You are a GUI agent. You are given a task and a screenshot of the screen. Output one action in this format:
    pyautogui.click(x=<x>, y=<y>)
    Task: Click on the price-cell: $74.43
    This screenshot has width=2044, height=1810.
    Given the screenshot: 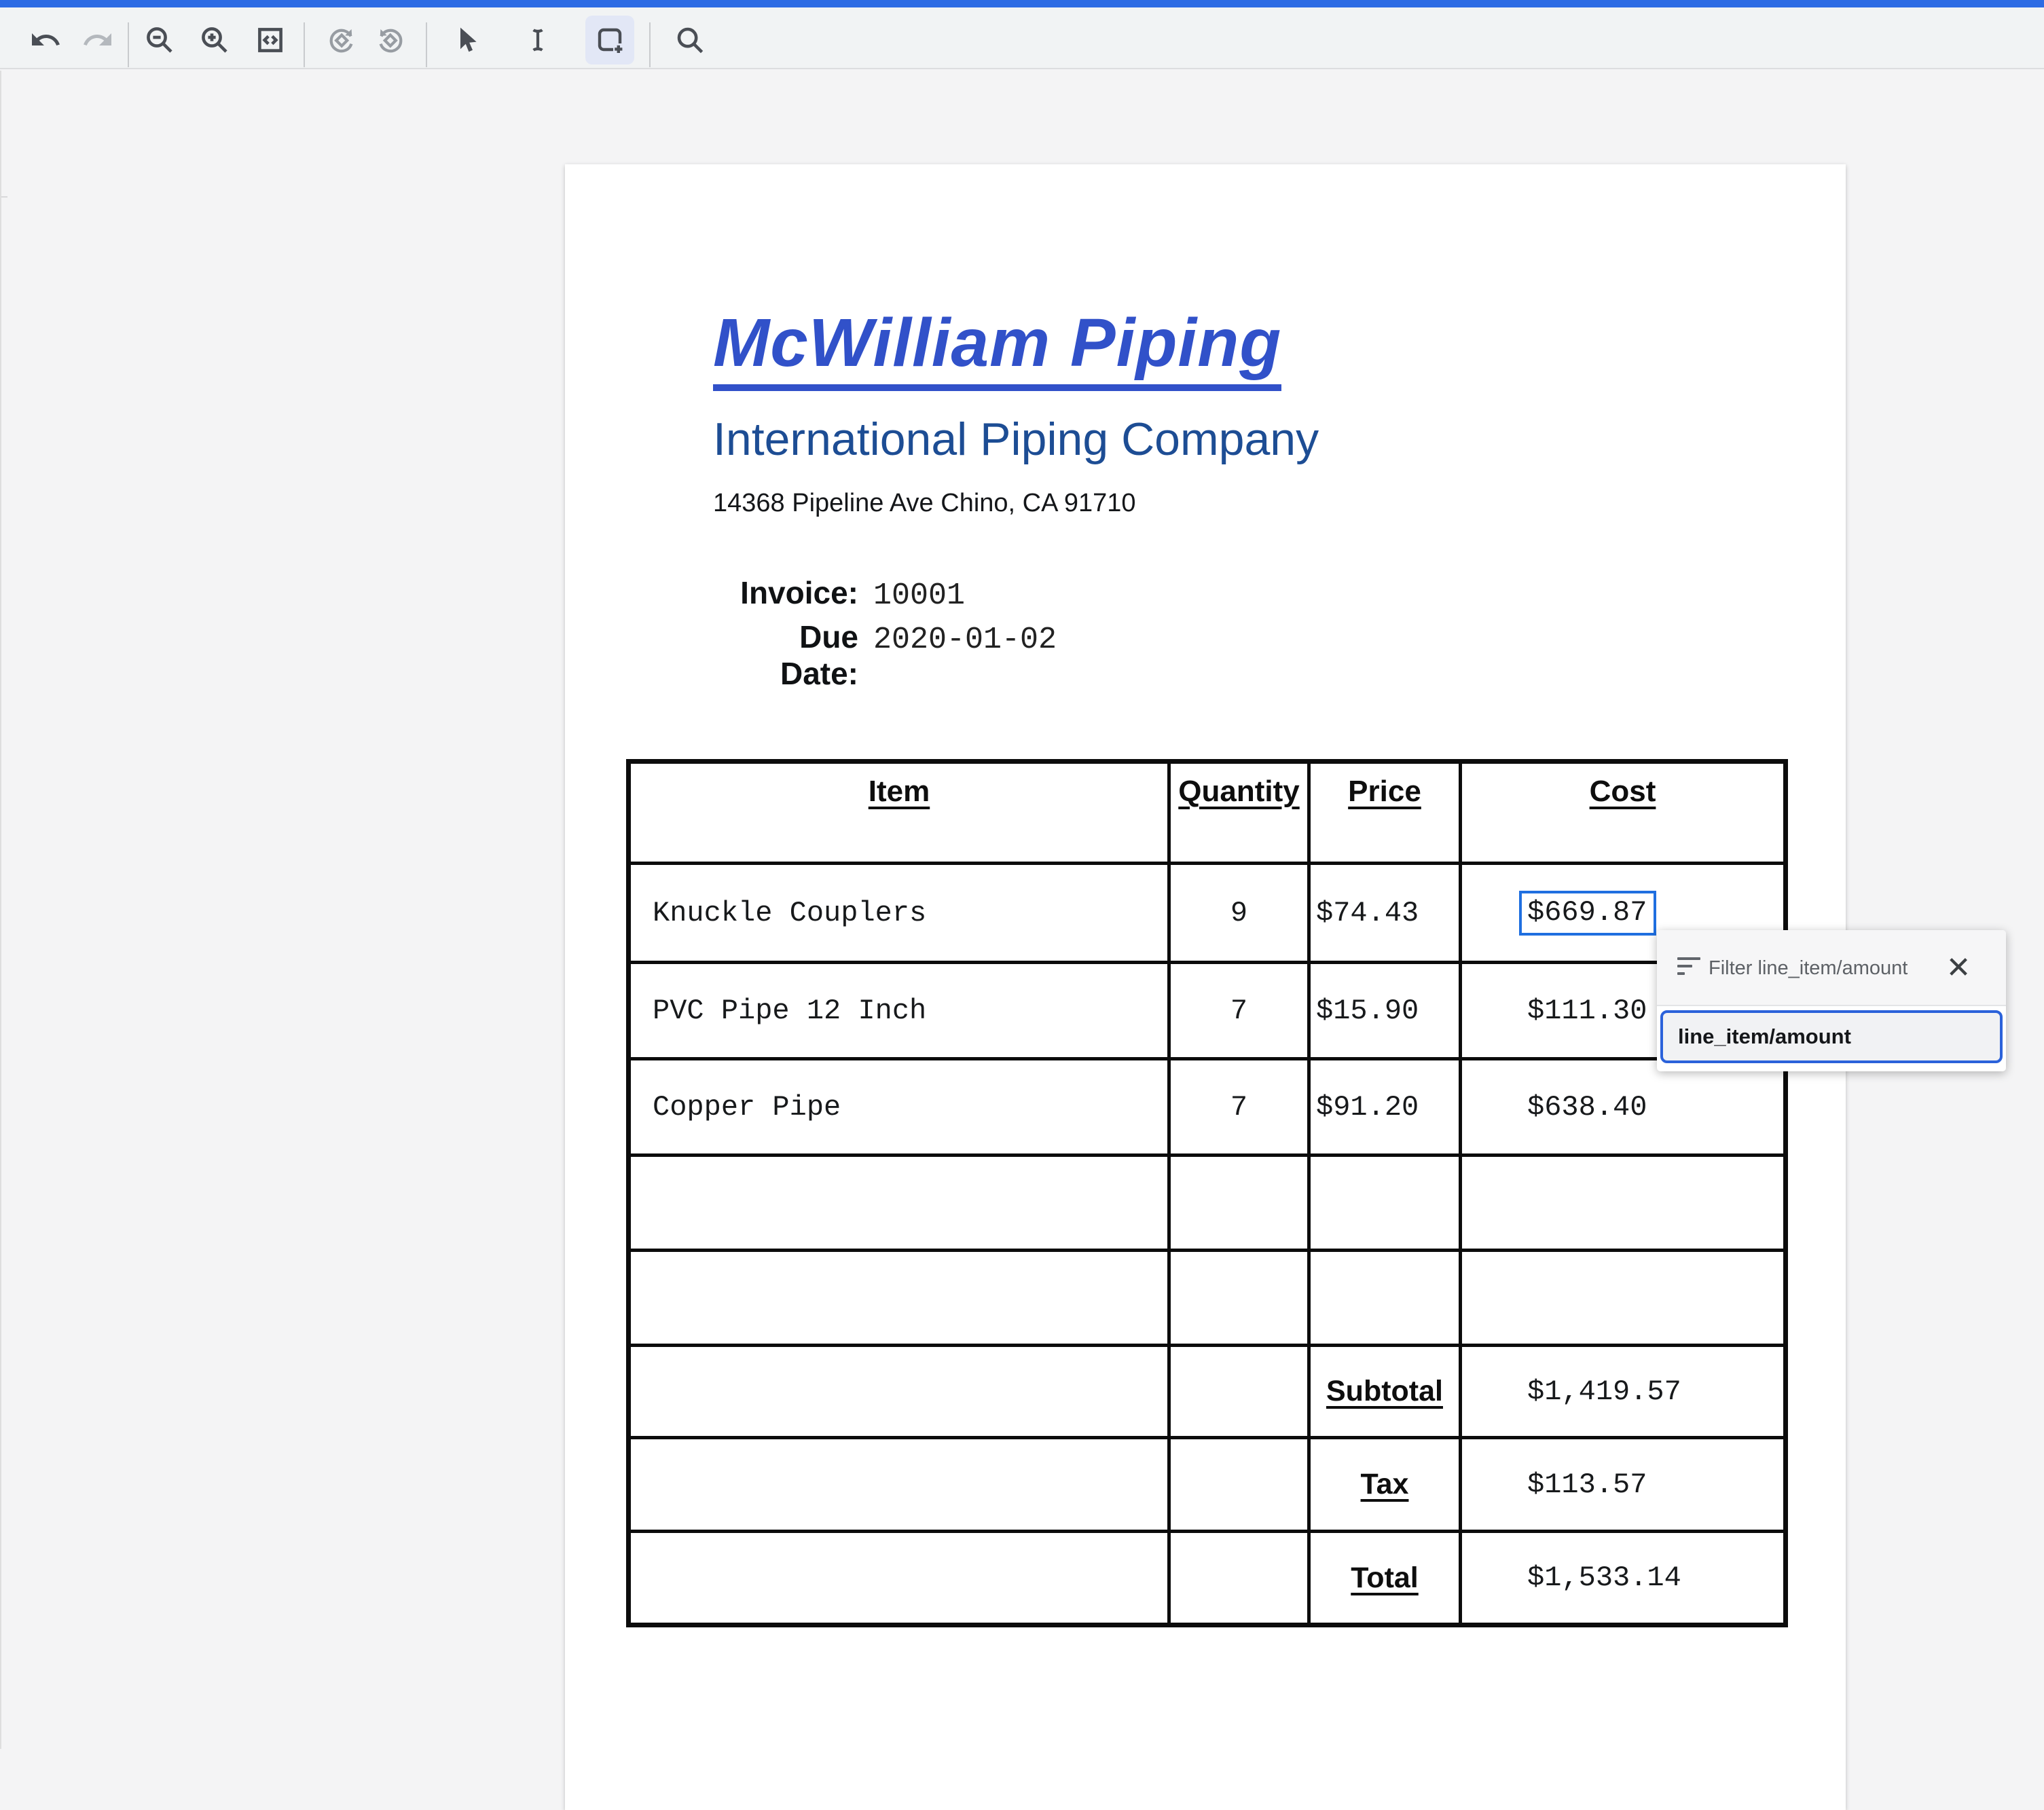 What is the action you would take?
    pyautogui.click(x=1384, y=913)
    